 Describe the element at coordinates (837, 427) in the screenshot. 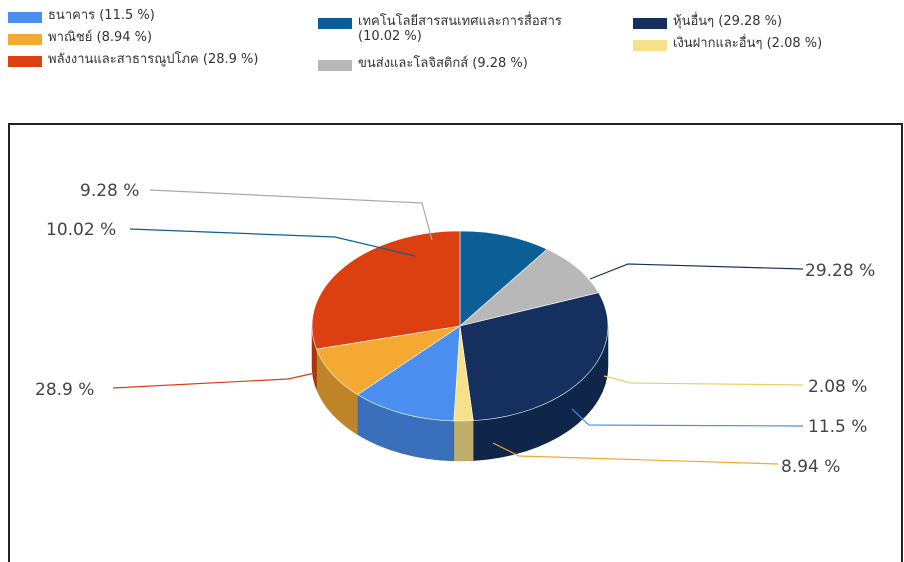

I see `data-label: 11.5 %` at that location.